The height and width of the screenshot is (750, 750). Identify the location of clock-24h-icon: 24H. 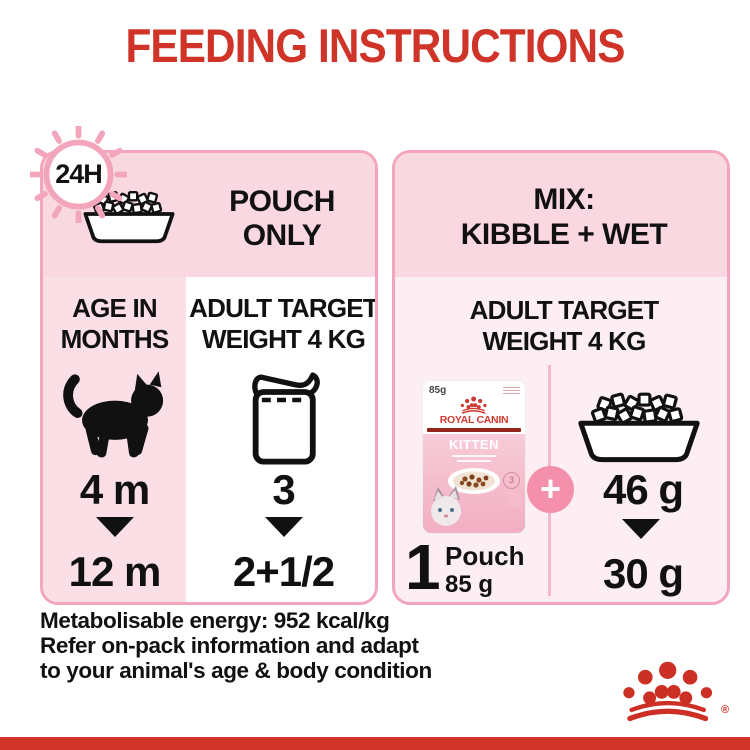
(78, 174).